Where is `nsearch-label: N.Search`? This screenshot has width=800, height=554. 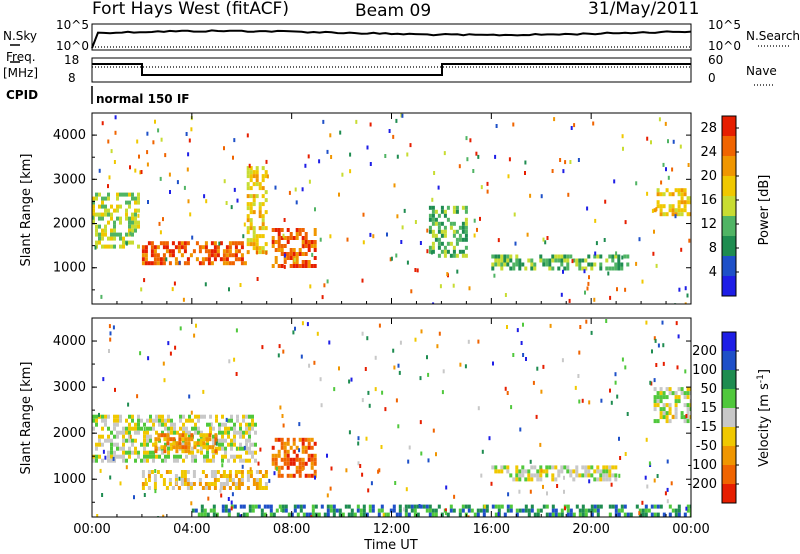 nsearch-label: N.Search is located at coordinates (773, 36).